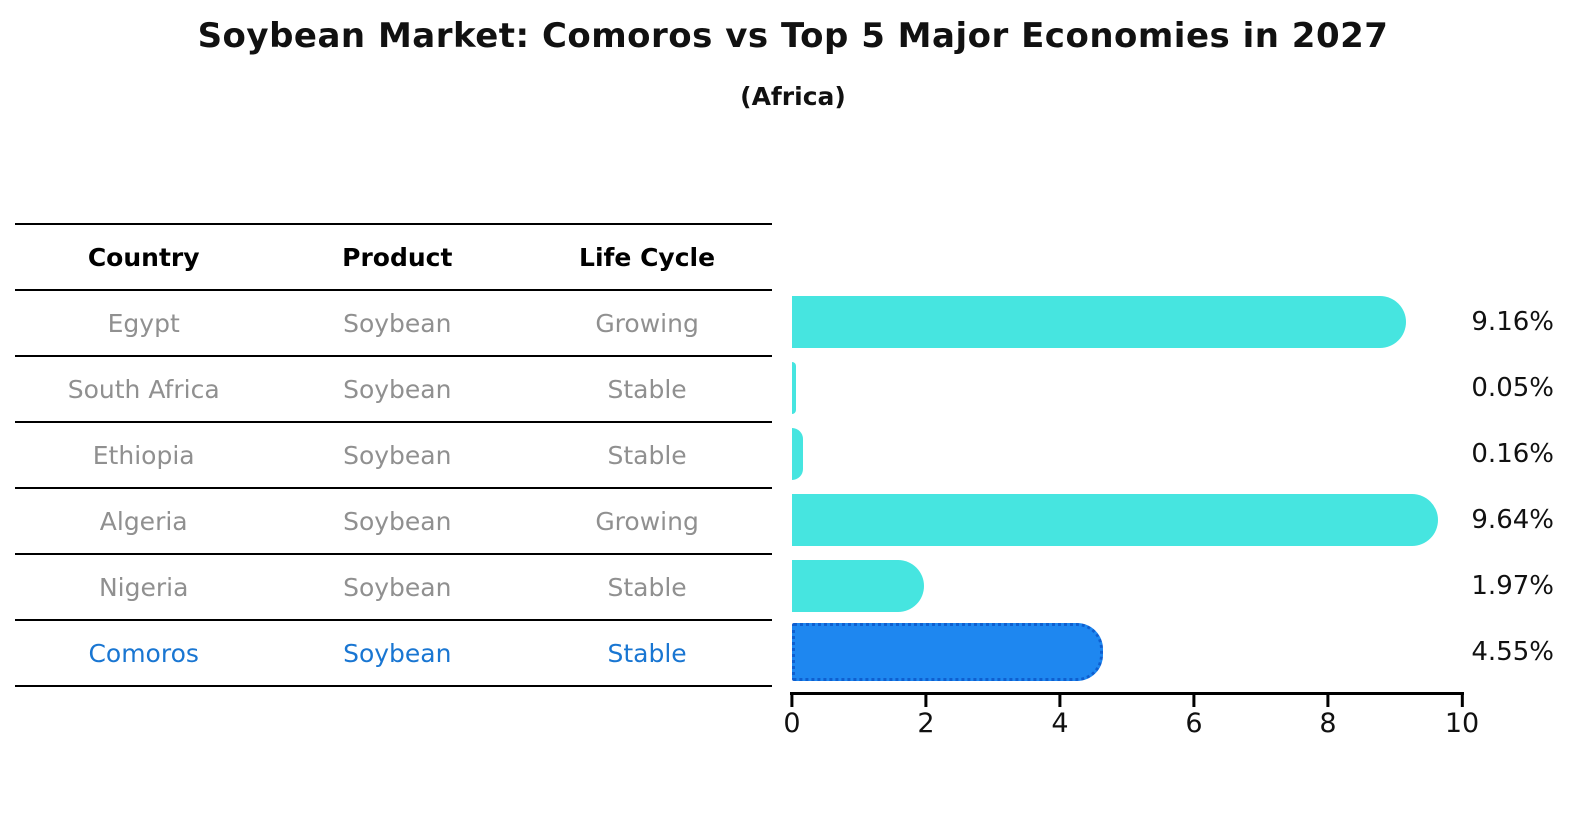 The width and height of the screenshot is (1586, 823). What do you see at coordinates (1099, 322) in the screenshot?
I see `bar-egypt` at bounding box center [1099, 322].